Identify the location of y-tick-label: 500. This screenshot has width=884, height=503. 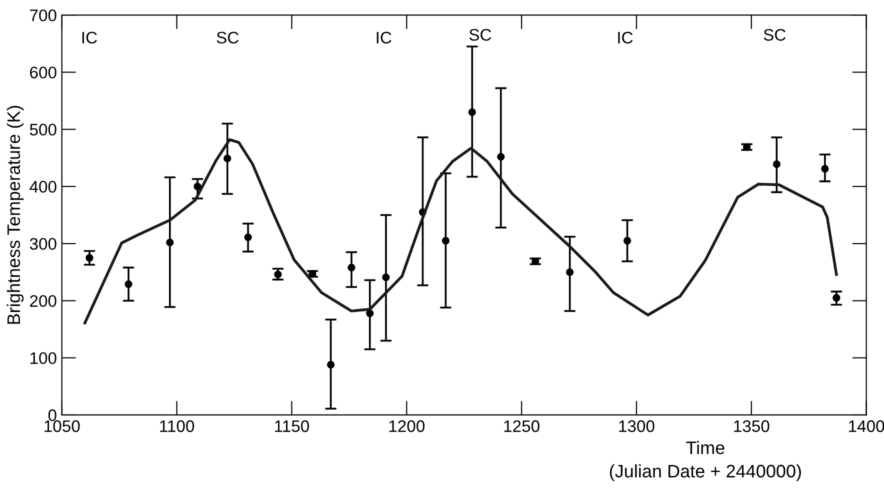
(43, 130).